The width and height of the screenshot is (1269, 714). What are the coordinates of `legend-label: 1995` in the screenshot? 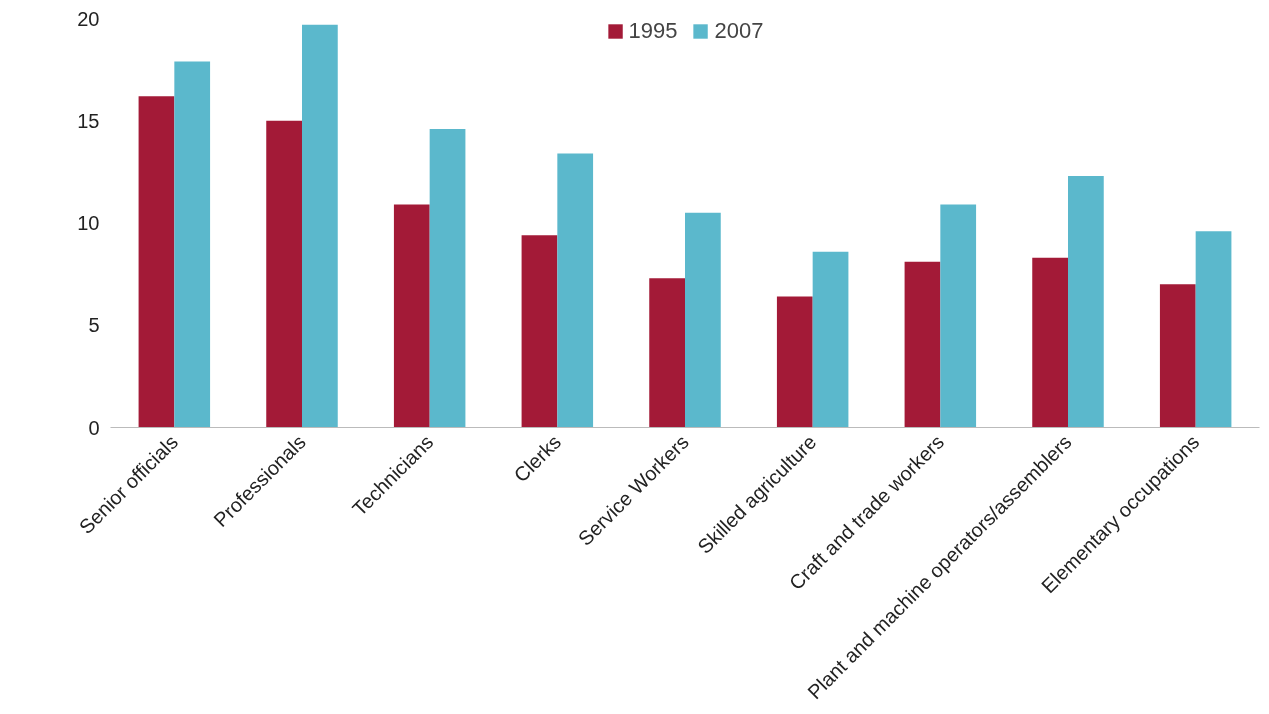 It's located at (653, 31).